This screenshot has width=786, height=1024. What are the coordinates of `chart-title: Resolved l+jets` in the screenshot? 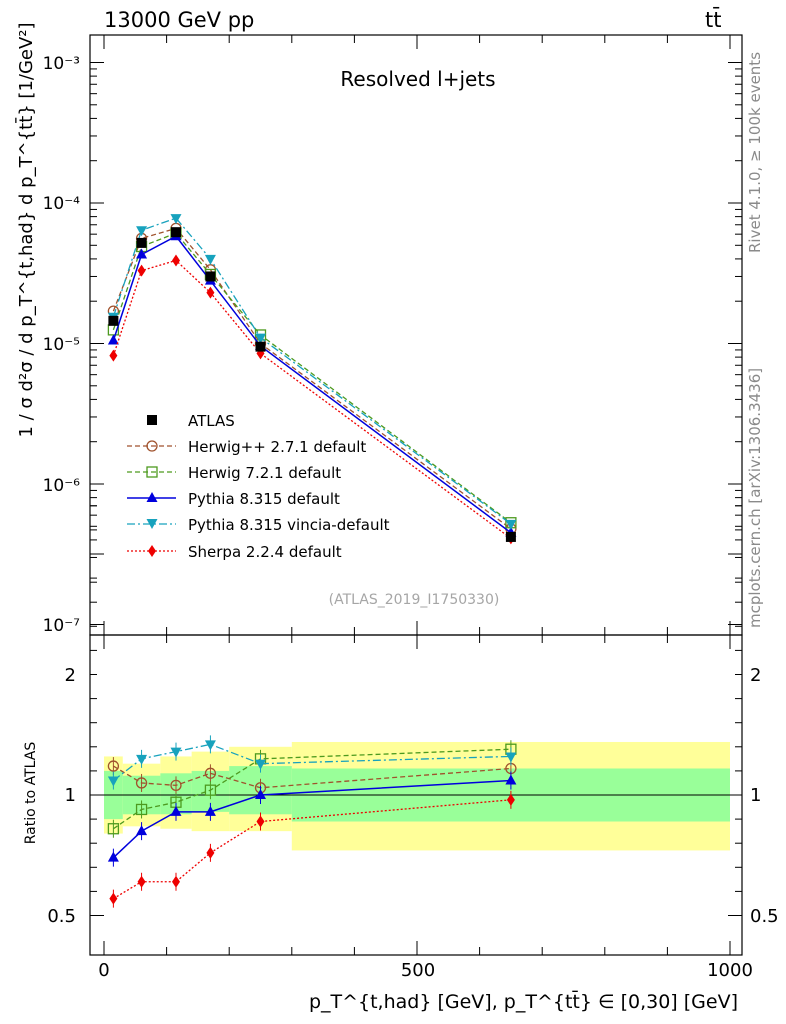 It's located at (417, 79).